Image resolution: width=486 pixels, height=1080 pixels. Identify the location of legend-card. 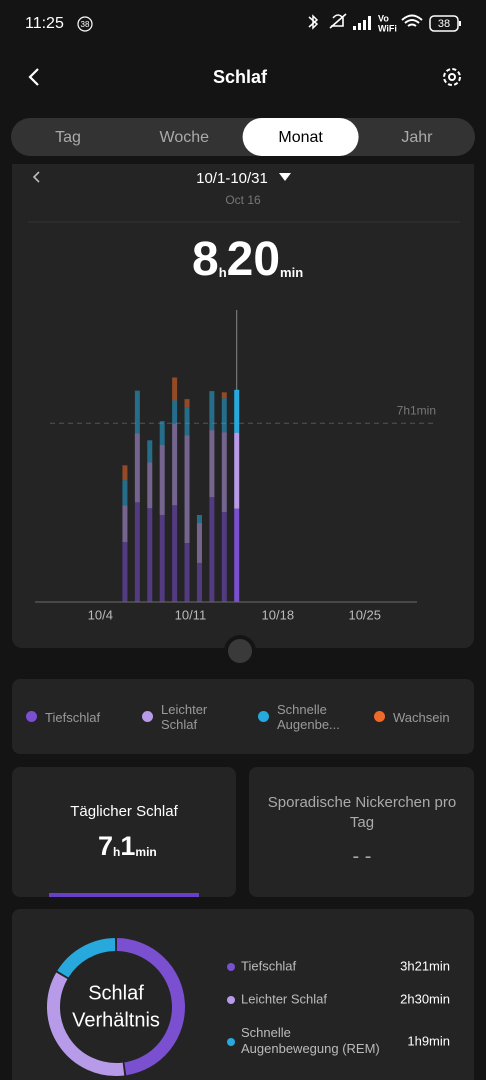
(243, 716).